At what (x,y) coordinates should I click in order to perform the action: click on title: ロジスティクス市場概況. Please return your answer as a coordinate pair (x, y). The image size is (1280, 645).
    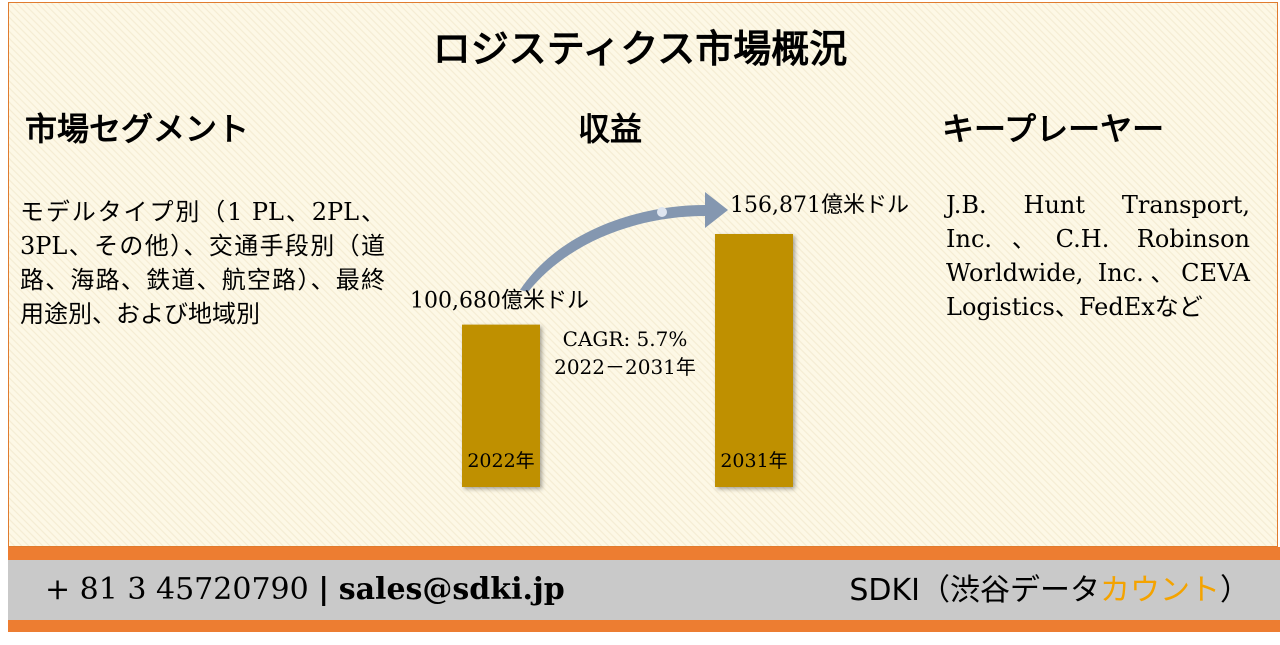
    Looking at the image, I should click on (640, 48).